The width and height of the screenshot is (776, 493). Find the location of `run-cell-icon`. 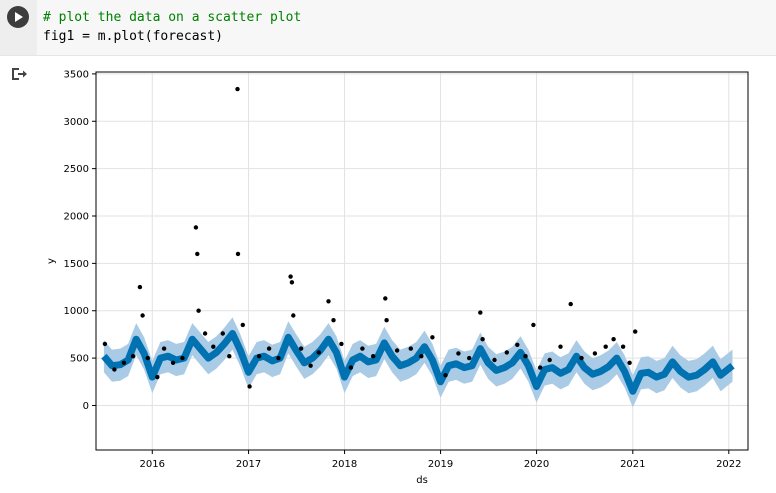

run-cell-icon is located at coordinates (18, 17).